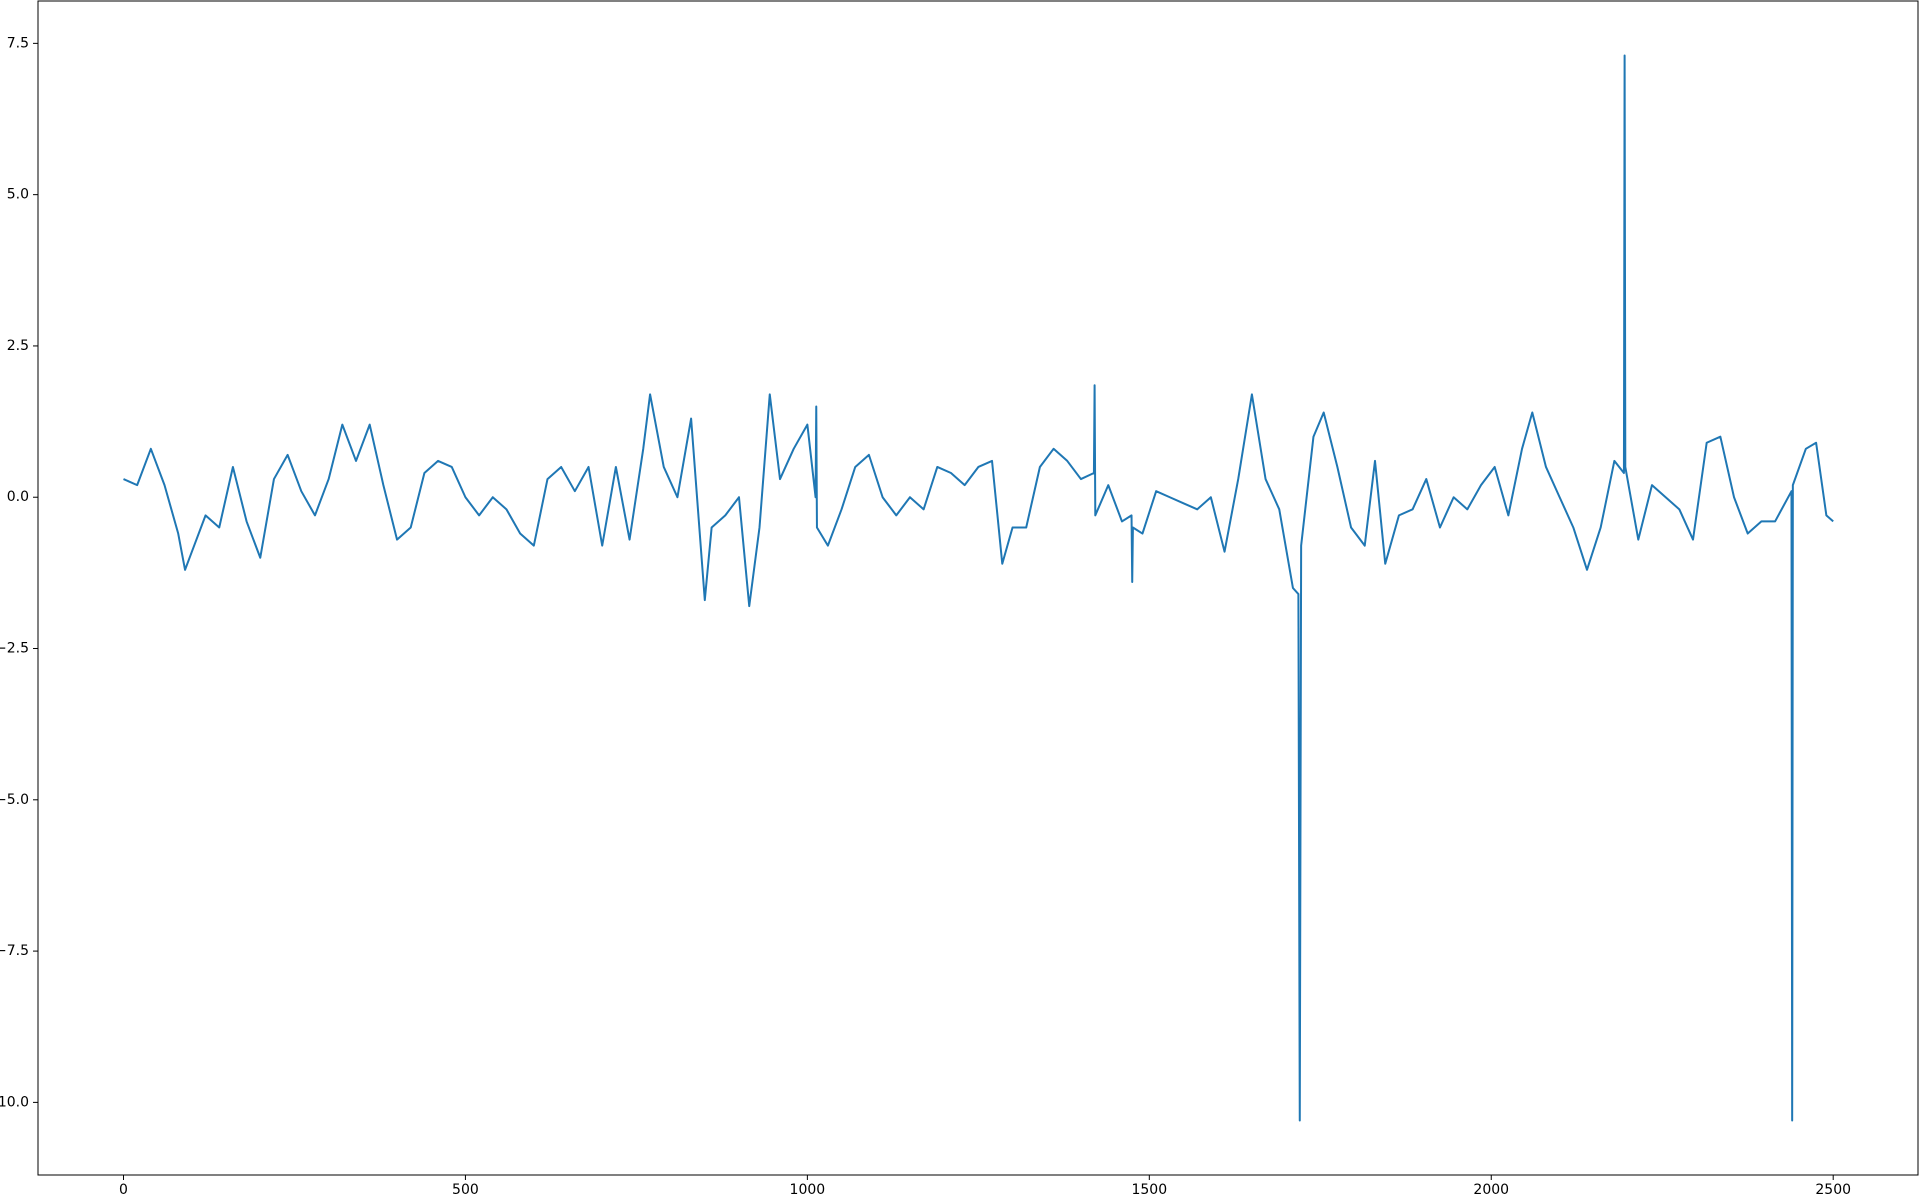 This screenshot has width=1920, height=1200. What do you see at coordinates (1833, 1190) in the screenshot?
I see `x-tick-label: 2500` at bounding box center [1833, 1190].